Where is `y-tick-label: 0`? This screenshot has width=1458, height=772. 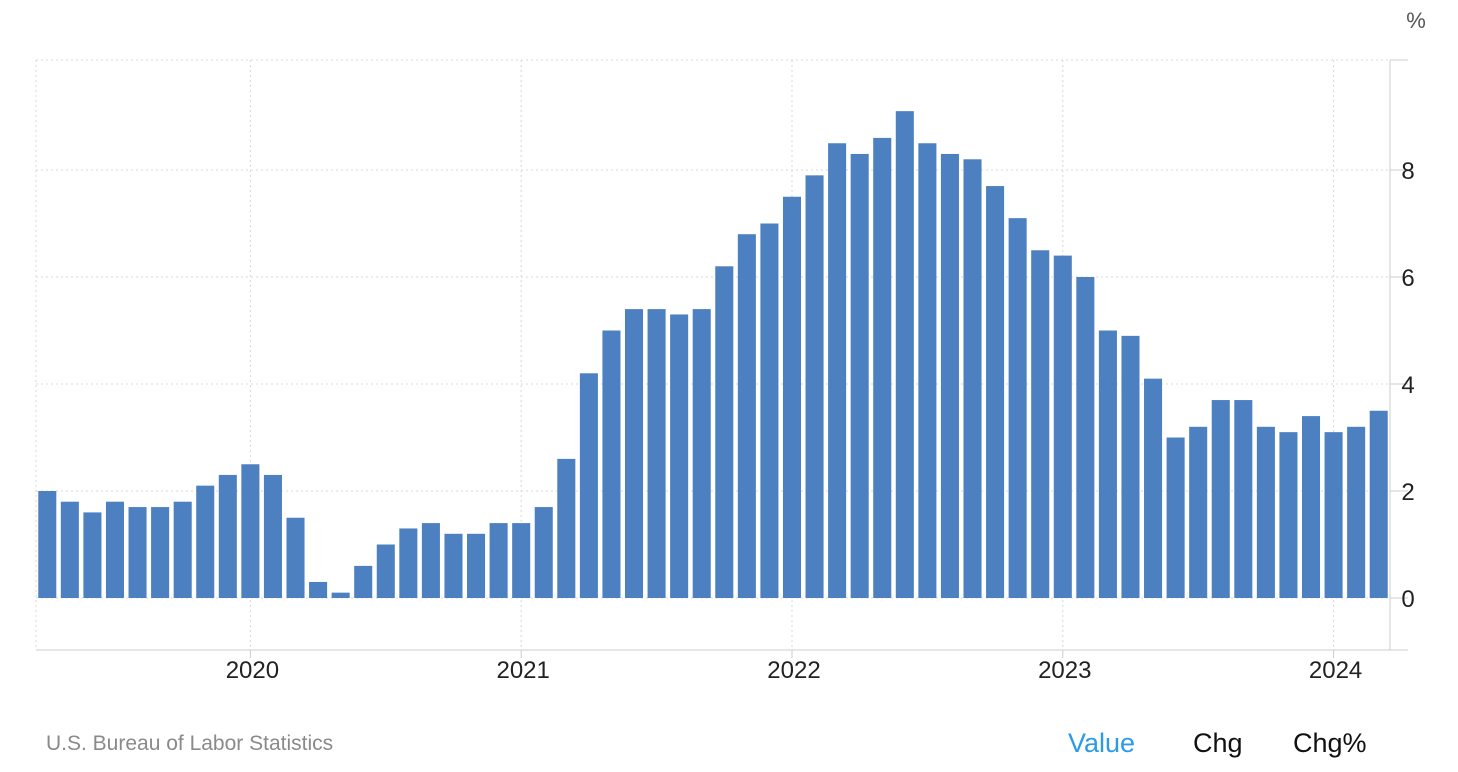
y-tick-label: 0 is located at coordinates (1407, 599).